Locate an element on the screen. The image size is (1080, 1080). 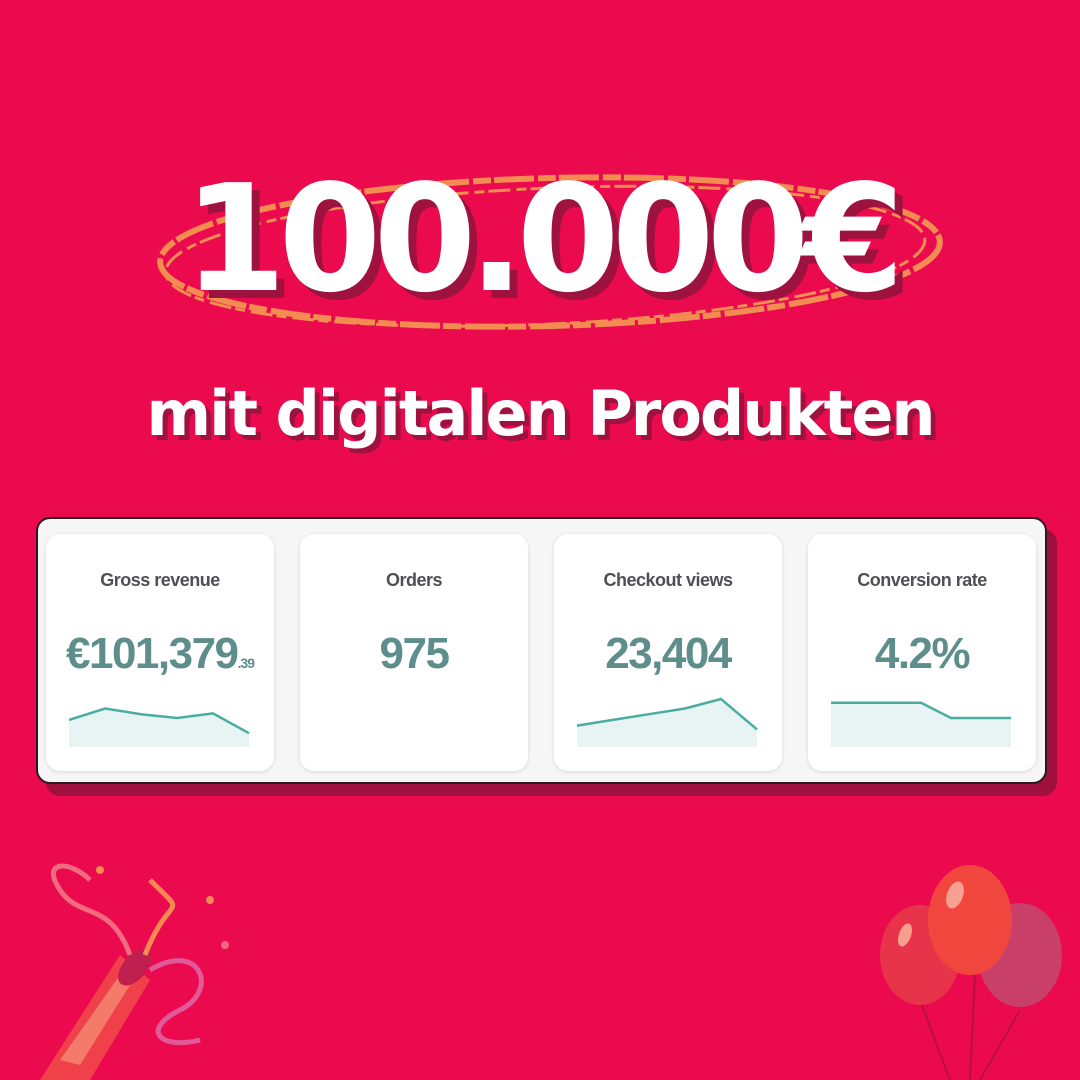
metric-card-checkout-views: Checkout views 23,404 is located at coordinates (668, 652).